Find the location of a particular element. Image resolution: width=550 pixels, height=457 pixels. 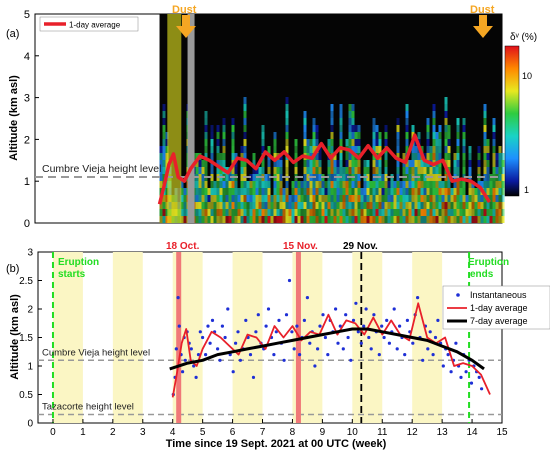

panel-a-y-tick-label: 2 is located at coordinates (27, 140).